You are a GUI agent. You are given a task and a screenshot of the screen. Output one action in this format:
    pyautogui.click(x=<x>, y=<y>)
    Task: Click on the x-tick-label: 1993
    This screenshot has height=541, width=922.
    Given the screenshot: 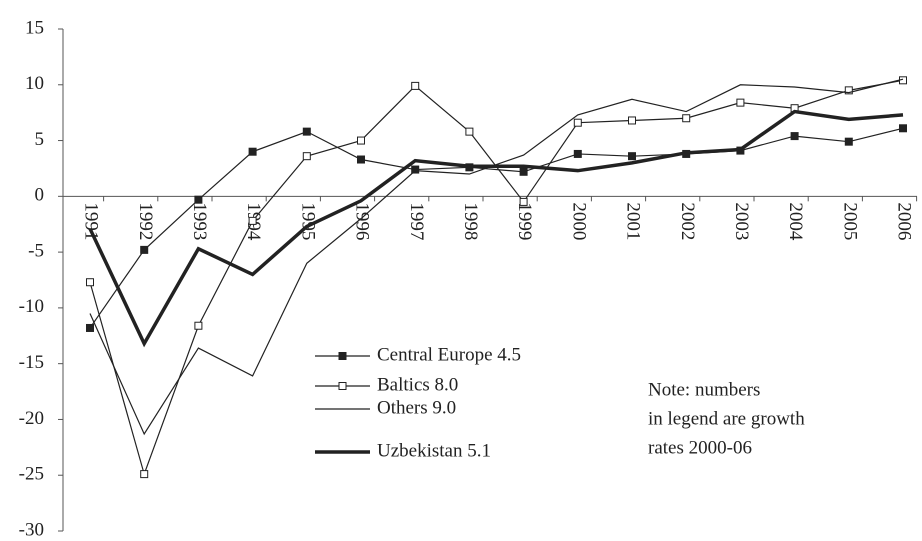 What is the action you would take?
    pyautogui.click(x=199, y=221)
    